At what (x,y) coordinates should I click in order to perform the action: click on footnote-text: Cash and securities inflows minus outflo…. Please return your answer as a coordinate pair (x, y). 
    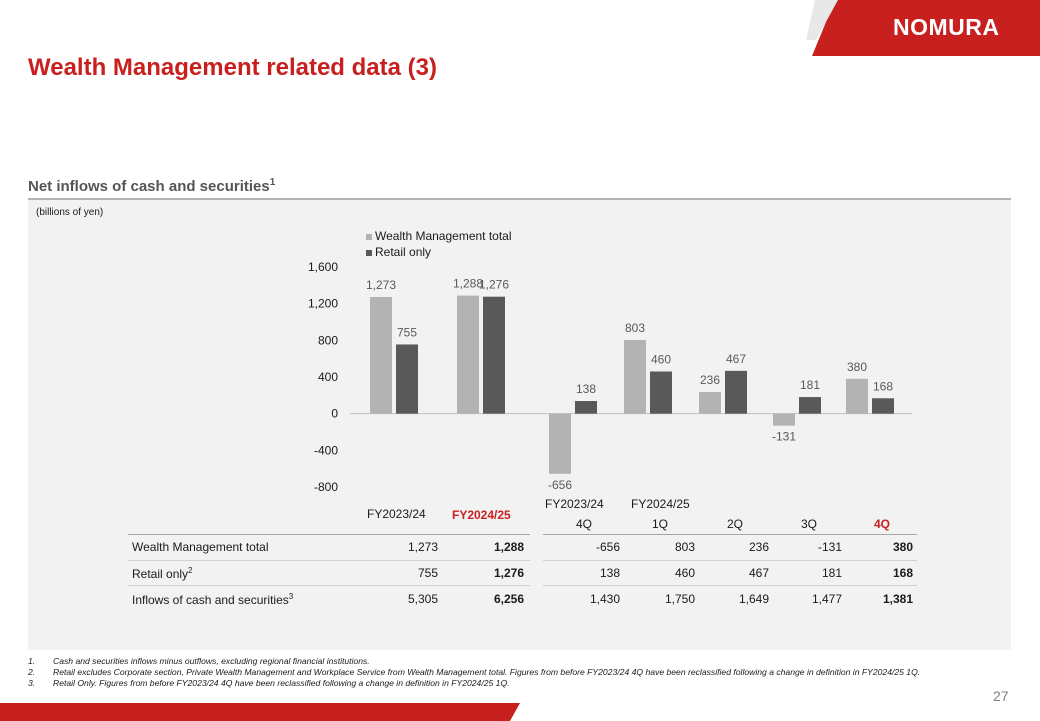
    Looking at the image, I should click on (211, 661).